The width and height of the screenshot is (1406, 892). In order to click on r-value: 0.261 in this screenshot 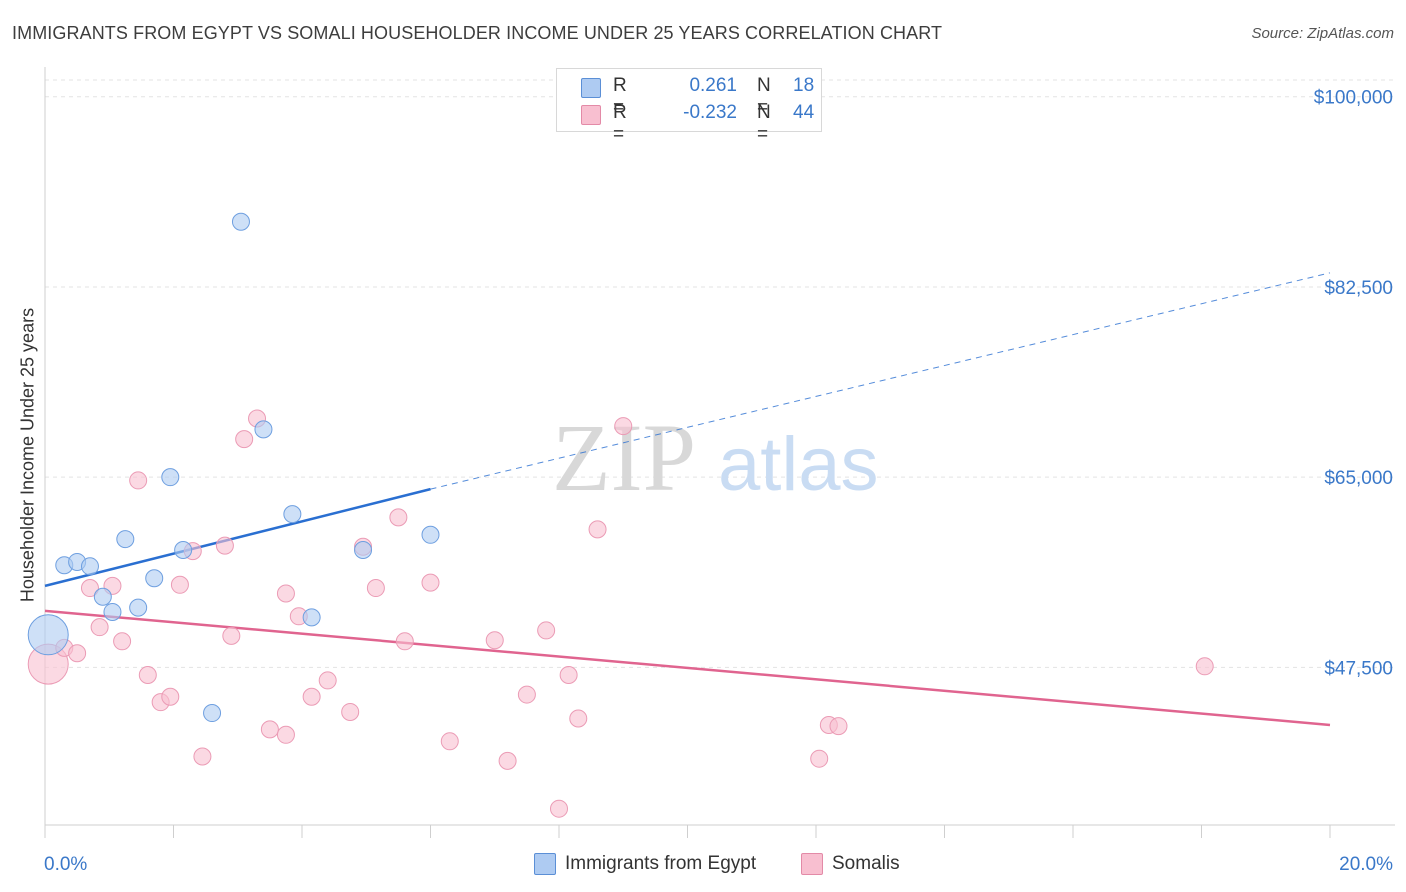, I will do `click(713, 85)`.